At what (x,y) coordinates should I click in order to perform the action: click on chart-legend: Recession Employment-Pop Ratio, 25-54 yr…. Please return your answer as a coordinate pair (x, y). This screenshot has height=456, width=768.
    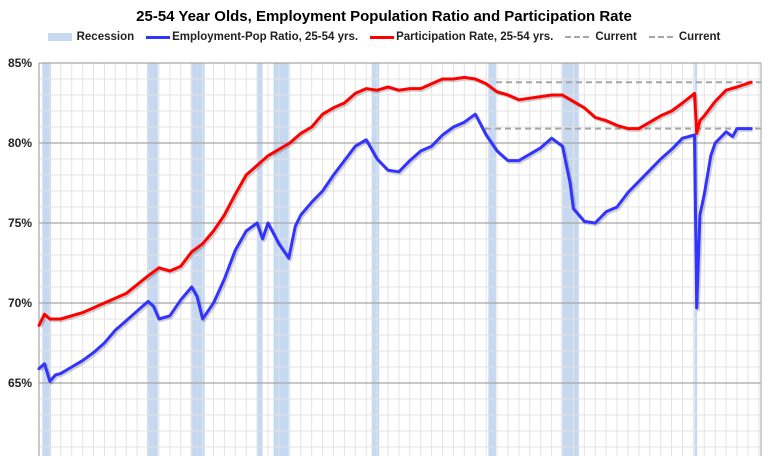
    Looking at the image, I should click on (384, 37).